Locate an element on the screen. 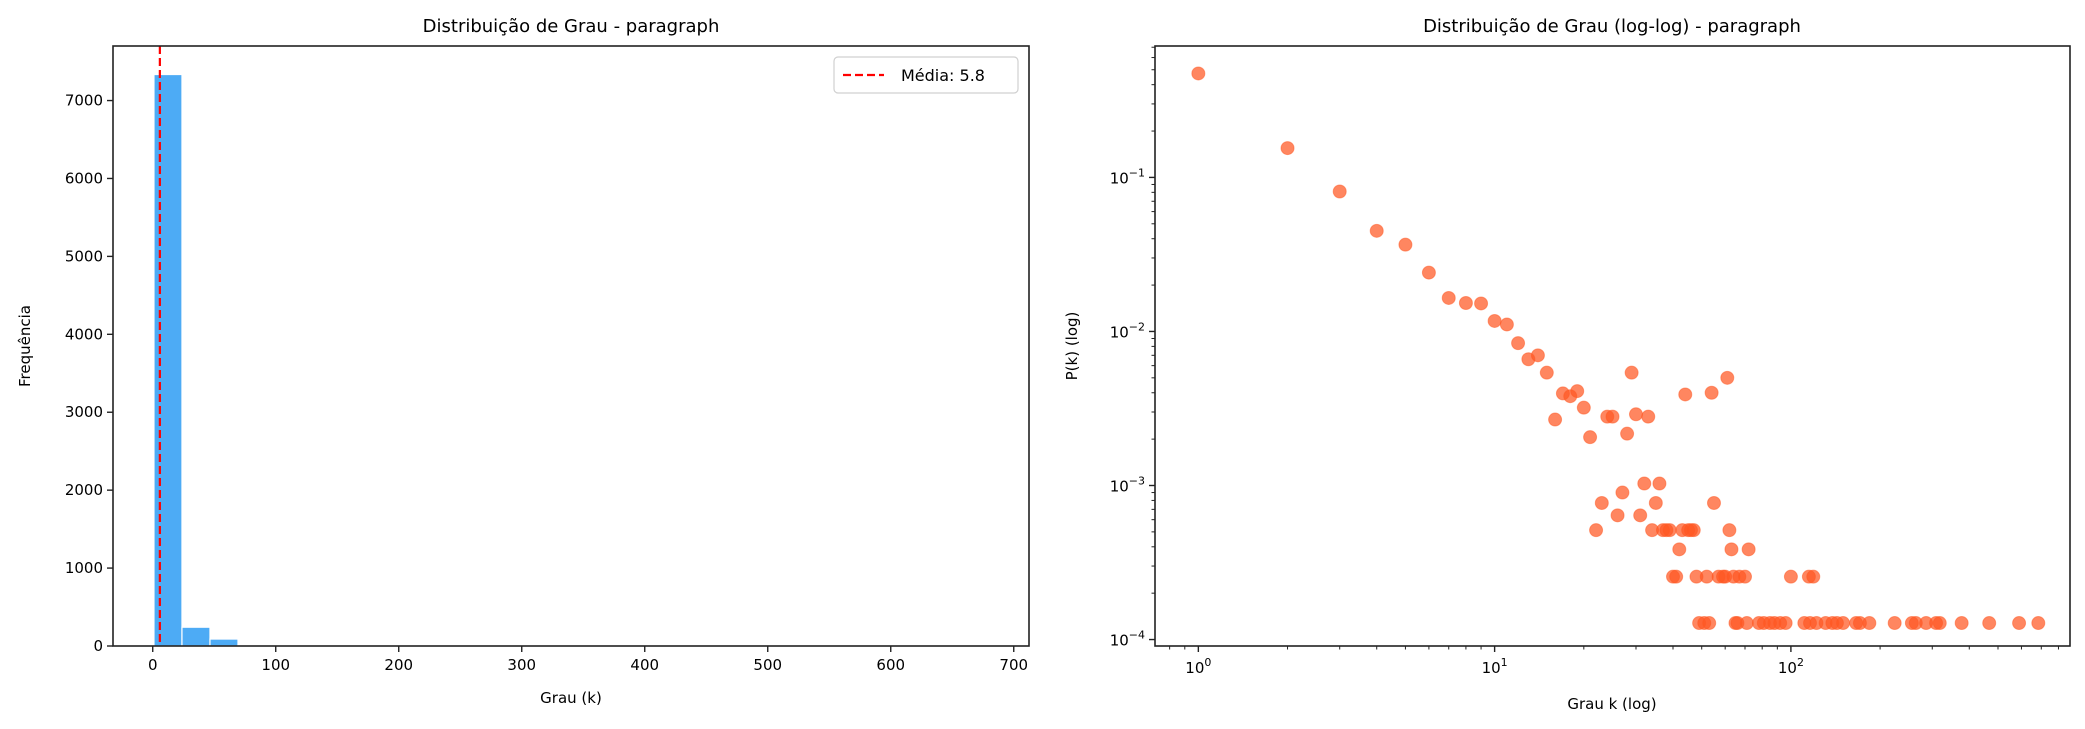 The image size is (2085, 729). x-tick-label: 0 is located at coordinates (153, 665).